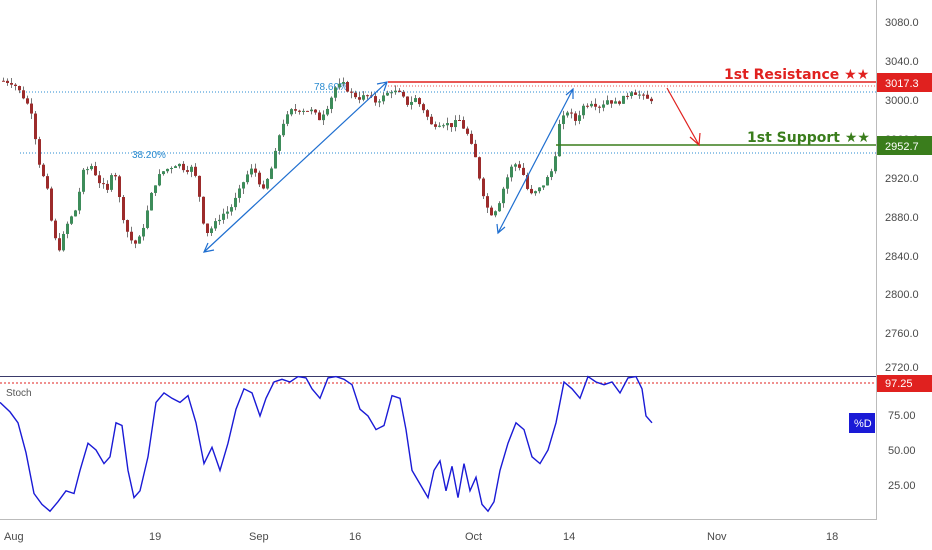 This screenshot has width=932, height=550. What do you see at coordinates (902, 295) in the screenshot?
I see `price-tick: 2800.0` at bounding box center [902, 295].